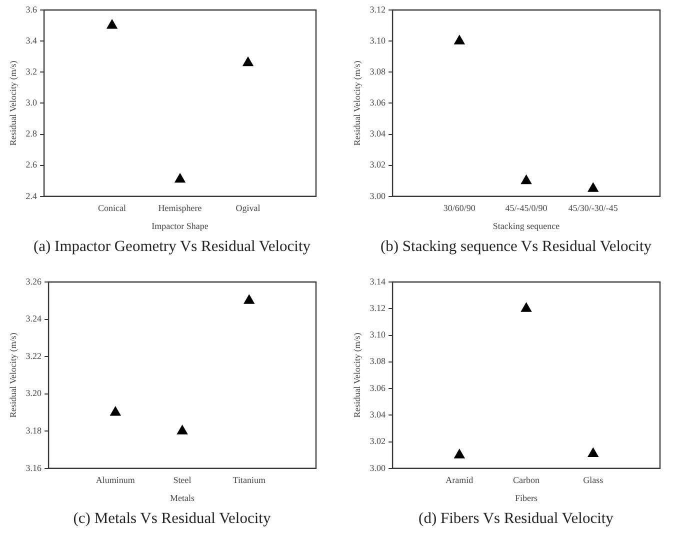 This screenshot has height=544, width=689. I want to click on y-tick-label: 3.4, so click(32, 40).